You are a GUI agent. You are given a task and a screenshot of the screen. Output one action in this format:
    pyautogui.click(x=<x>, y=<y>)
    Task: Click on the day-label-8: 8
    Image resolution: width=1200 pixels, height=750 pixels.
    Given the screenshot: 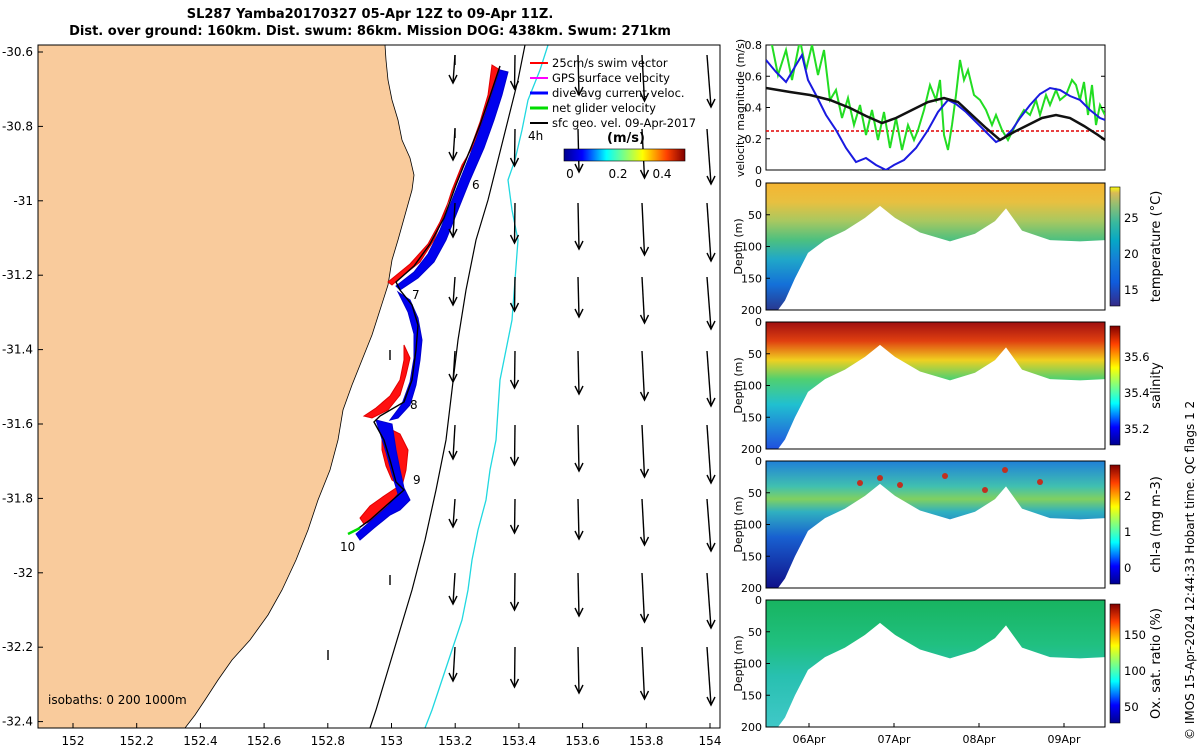 What is the action you would take?
    pyautogui.click(x=414, y=405)
    